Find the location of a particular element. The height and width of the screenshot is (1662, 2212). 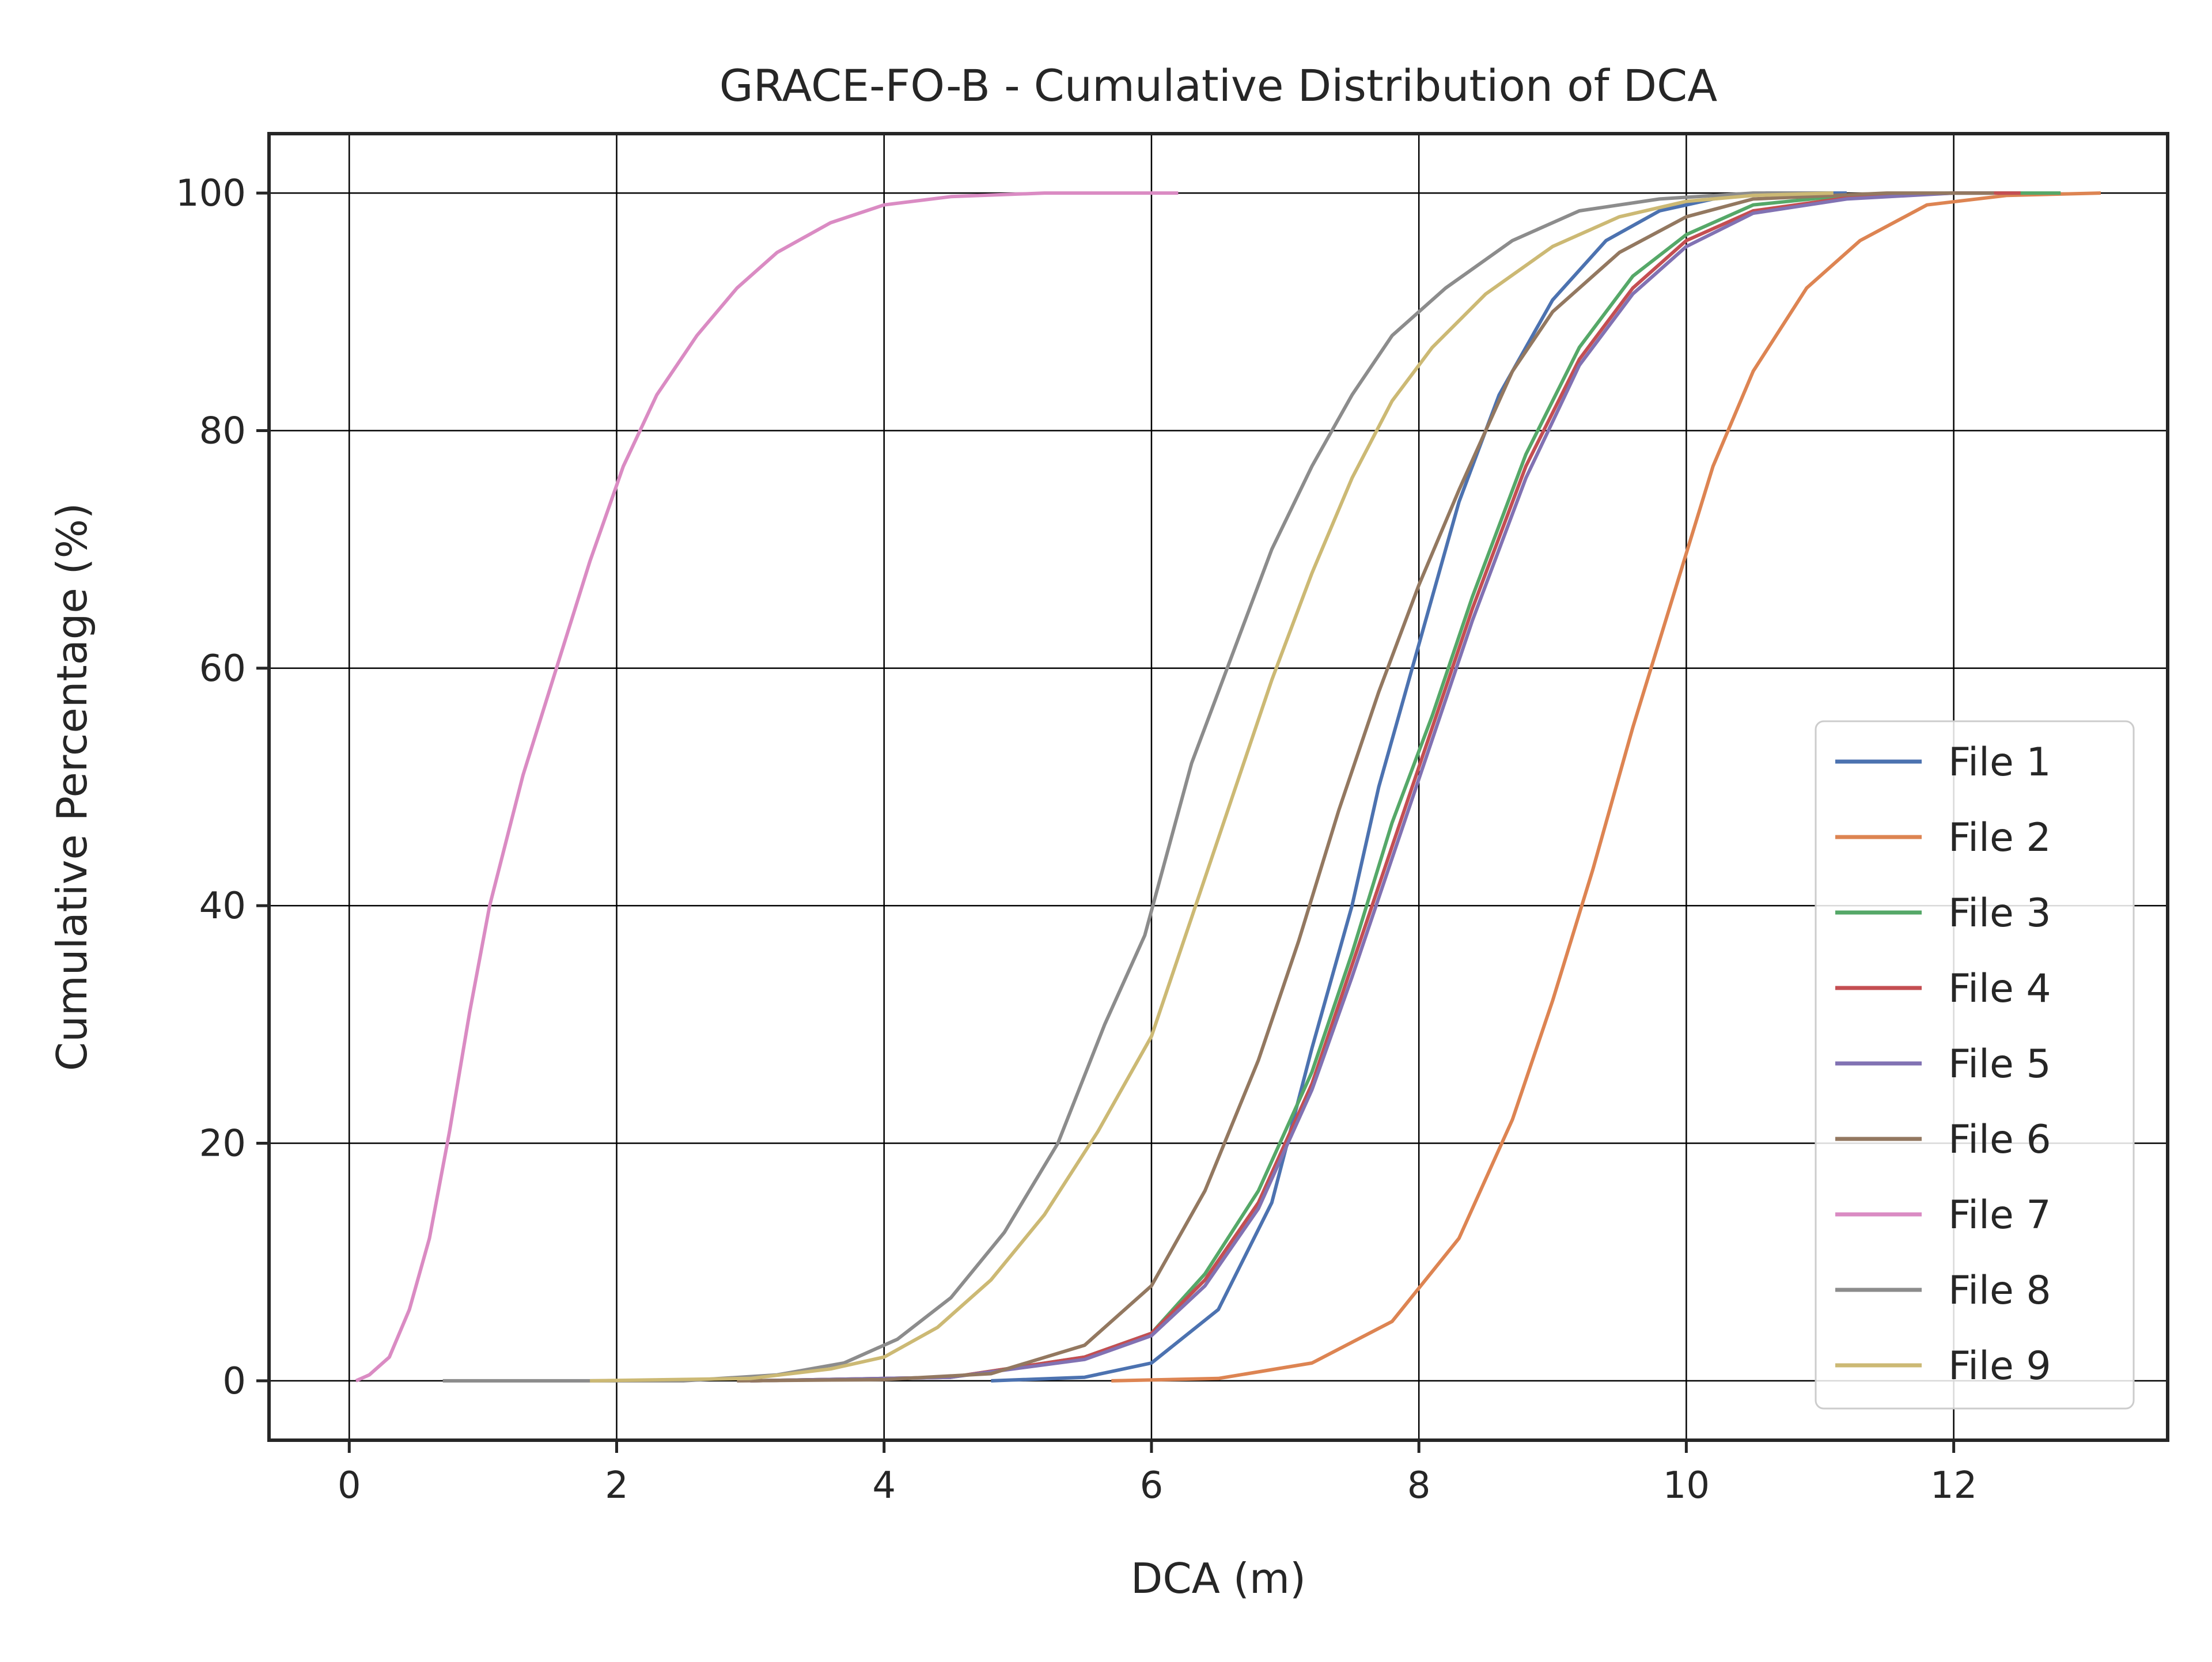

legend-label: File 7 is located at coordinates (1999, 1215).